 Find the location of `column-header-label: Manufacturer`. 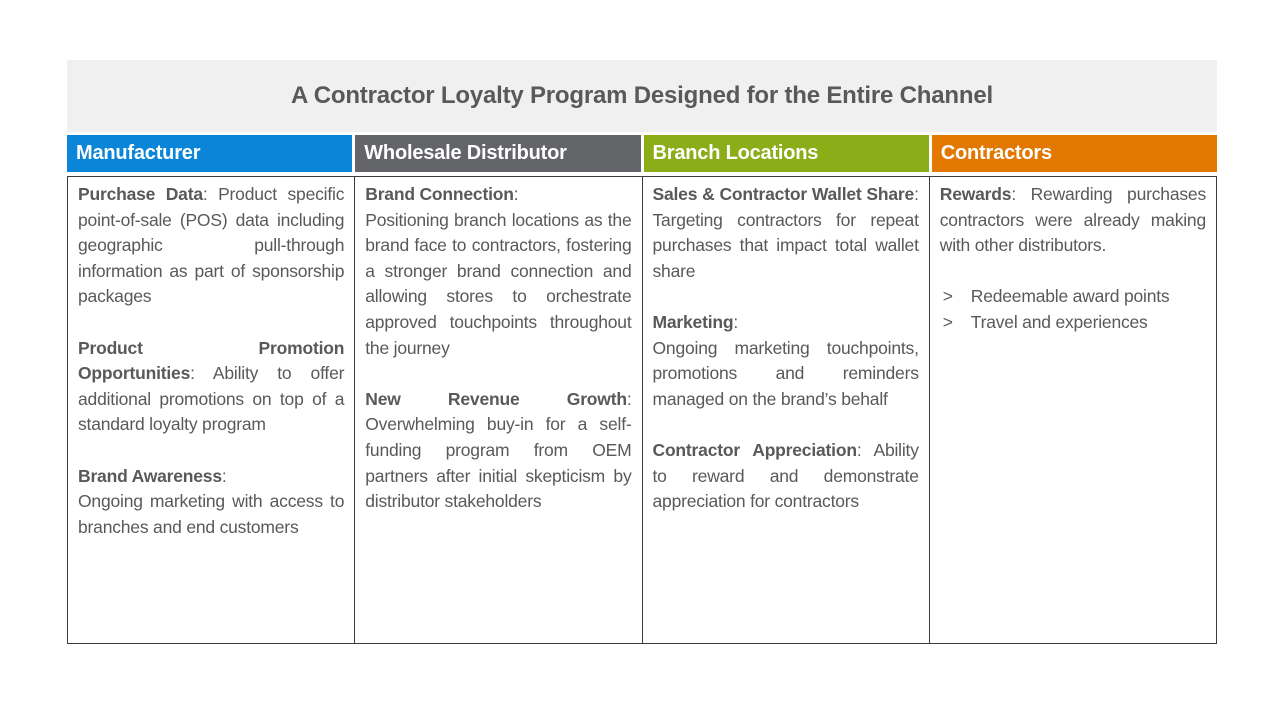

column-header-label: Manufacturer is located at coordinates (138, 153).